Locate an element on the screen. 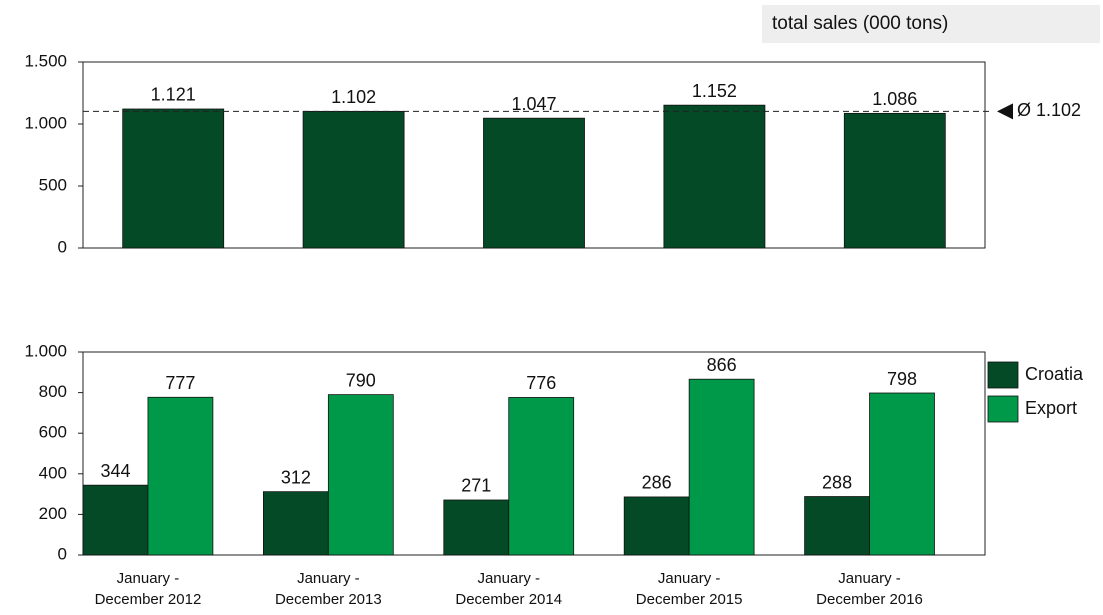 The width and height of the screenshot is (1103, 615). x-tick-label: January - December 2012 is located at coordinates (148, 589).